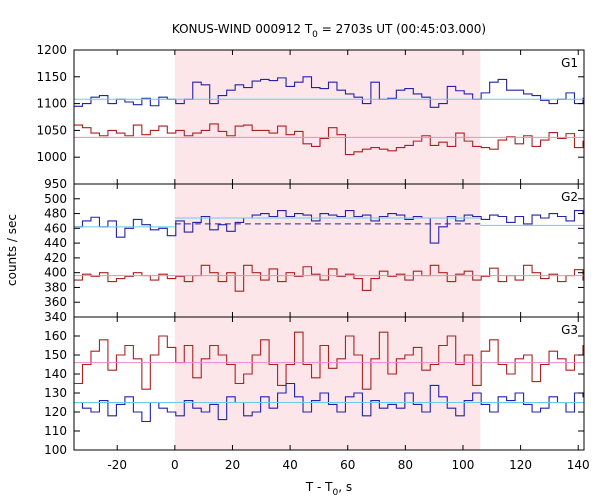 This screenshot has height=504, width=600. I want to click on x-tick-label-100: 100, so click(463, 465).